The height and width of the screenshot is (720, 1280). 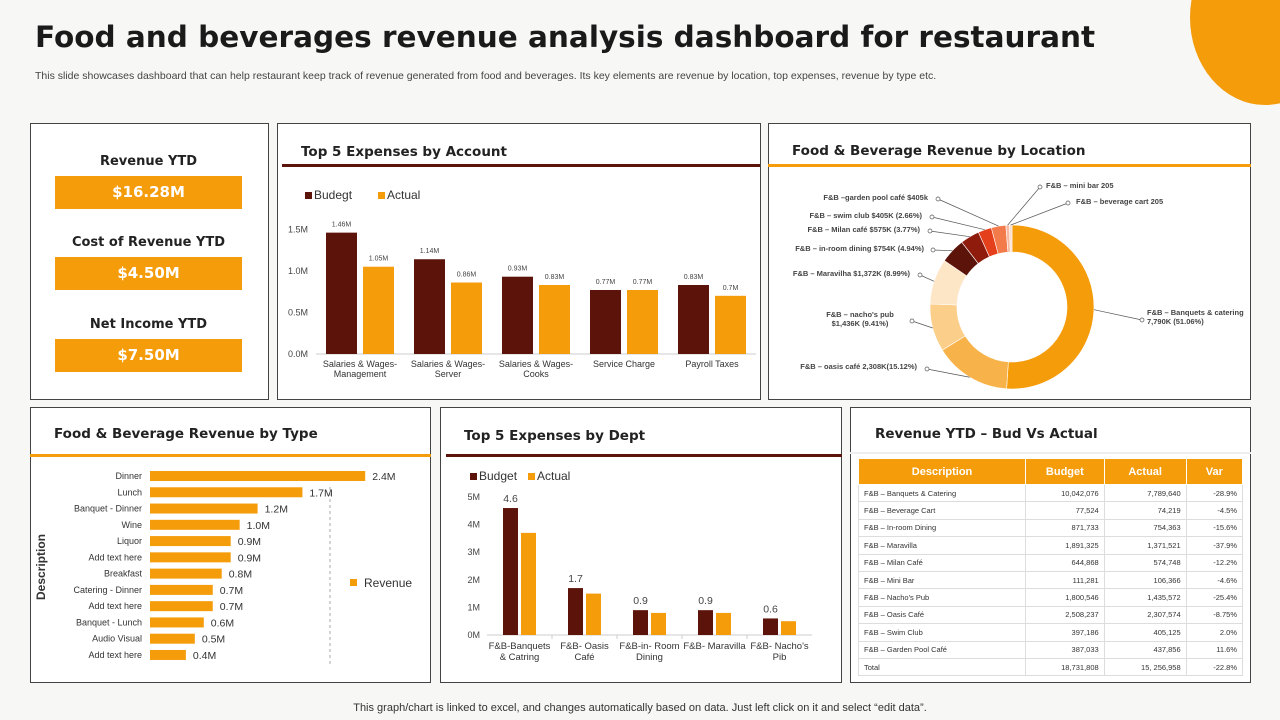 What do you see at coordinates (1065, 649) in the screenshot?
I see `table-cell: 387,033` at bounding box center [1065, 649].